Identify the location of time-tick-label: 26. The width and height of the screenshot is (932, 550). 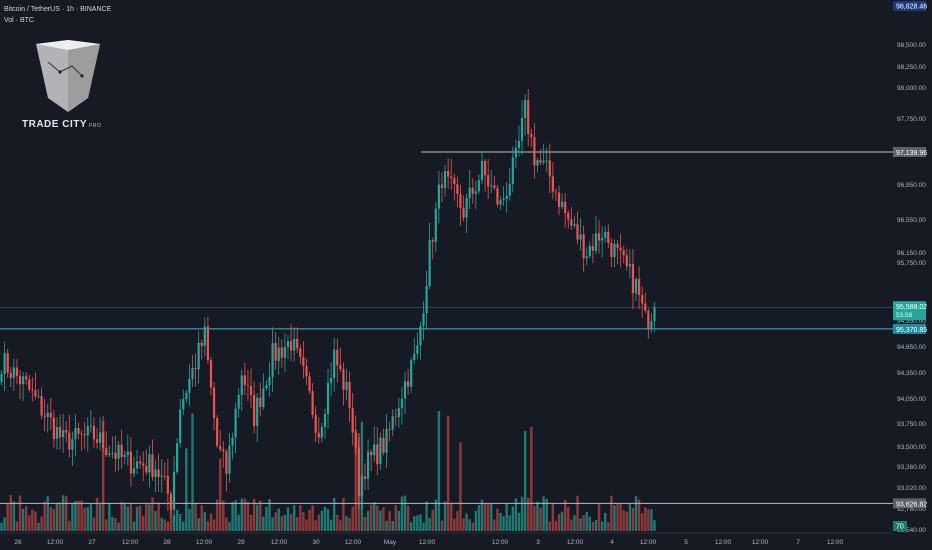
(18, 542).